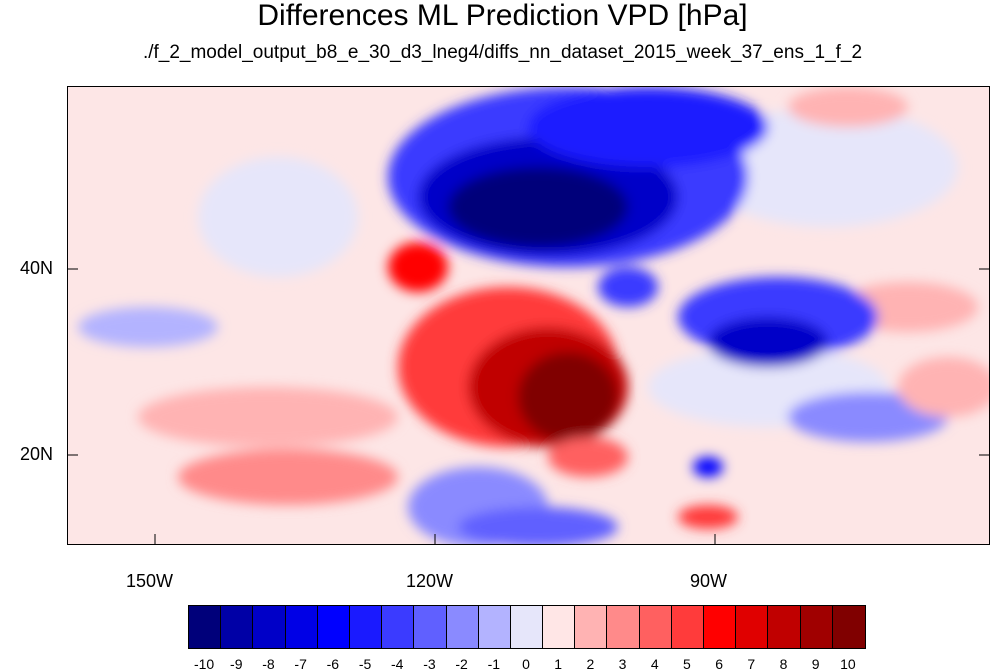 The width and height of the screenshot is (1005, 672). What do you see at coordinates (268, 664) in the screenshot?
I see `colorbar-label: -8` at bounding box center [268, 664].